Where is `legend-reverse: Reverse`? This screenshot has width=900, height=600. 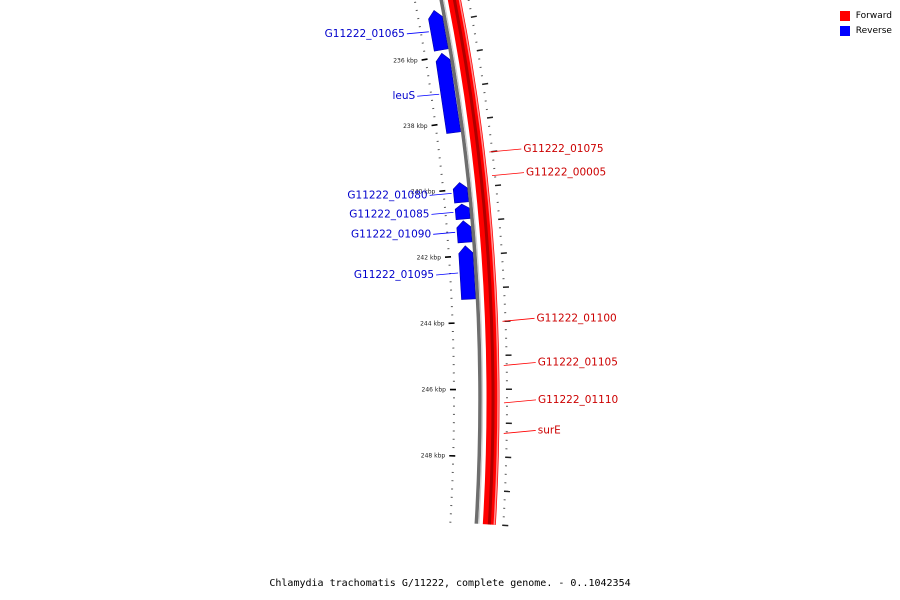
legend-reverse: Reverse is located at coordinates (865, 30).